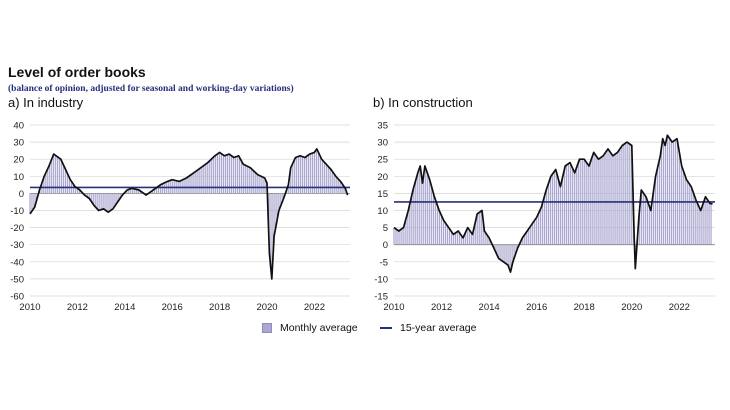  What do you see at coordinates (382, 160) in the screenshot?
I see `construction-ytick-label: 25` at bounding box center [382, 160].